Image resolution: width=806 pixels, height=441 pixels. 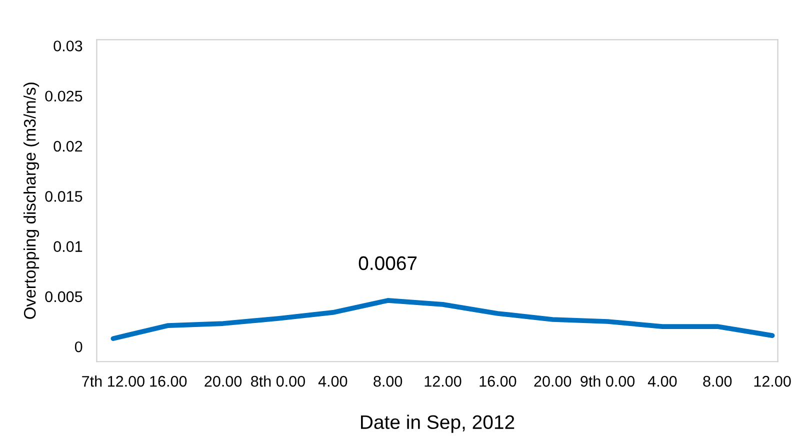 I want to click on x-axis-title: Date in Sep, 2012, so click(x=437, y=423).